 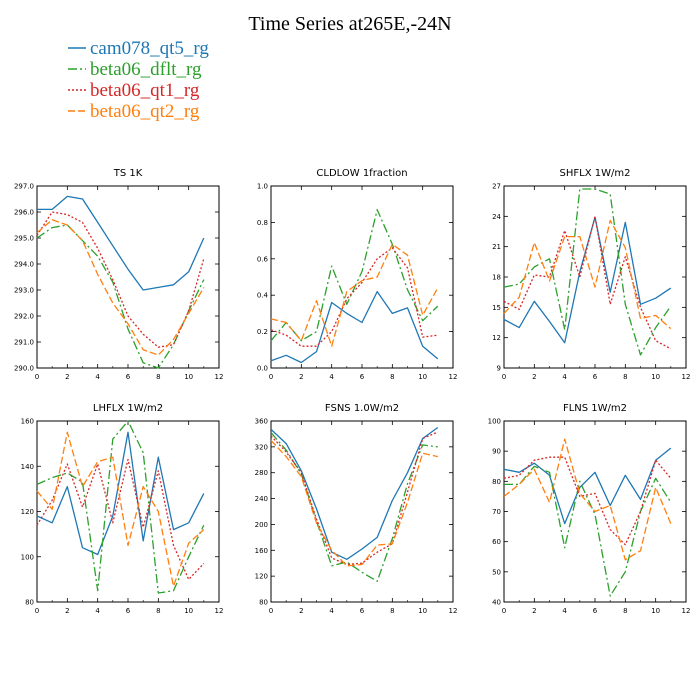 I want to click on panel-4: LHFLX 1W/m2 0 2 4 6 8 10 12 80 100 120 140 160, so click(x=122, y=509).